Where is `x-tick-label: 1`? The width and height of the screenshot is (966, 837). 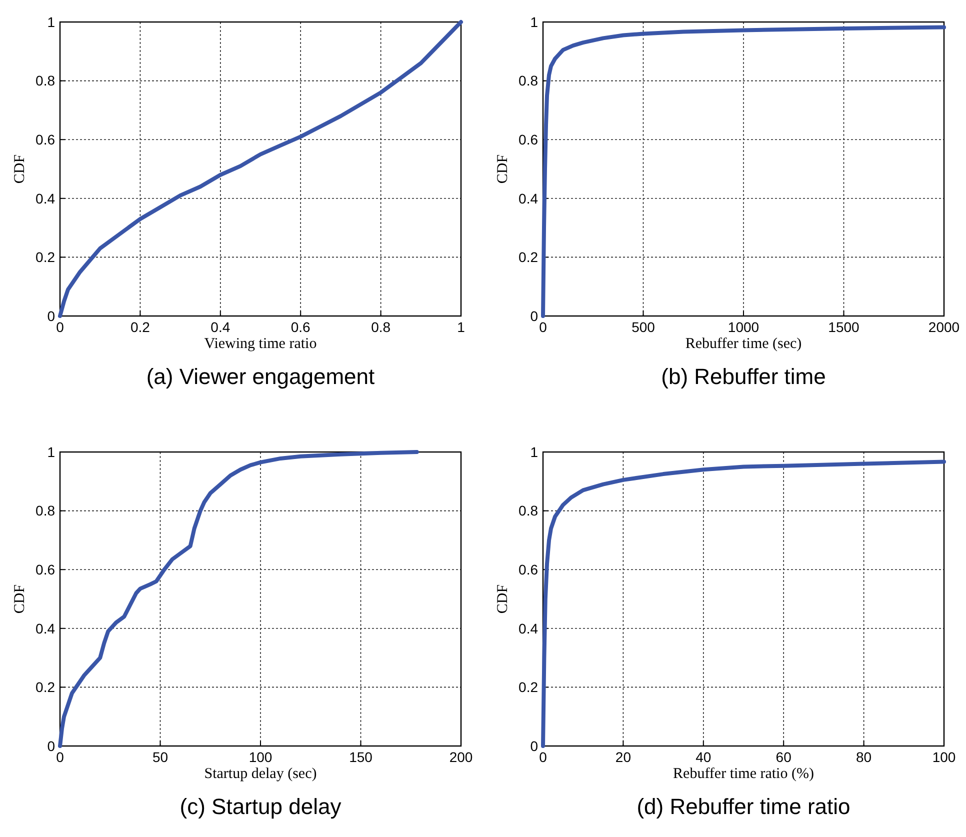 x-tick-label: 1 is located at coordinates (461, 327).